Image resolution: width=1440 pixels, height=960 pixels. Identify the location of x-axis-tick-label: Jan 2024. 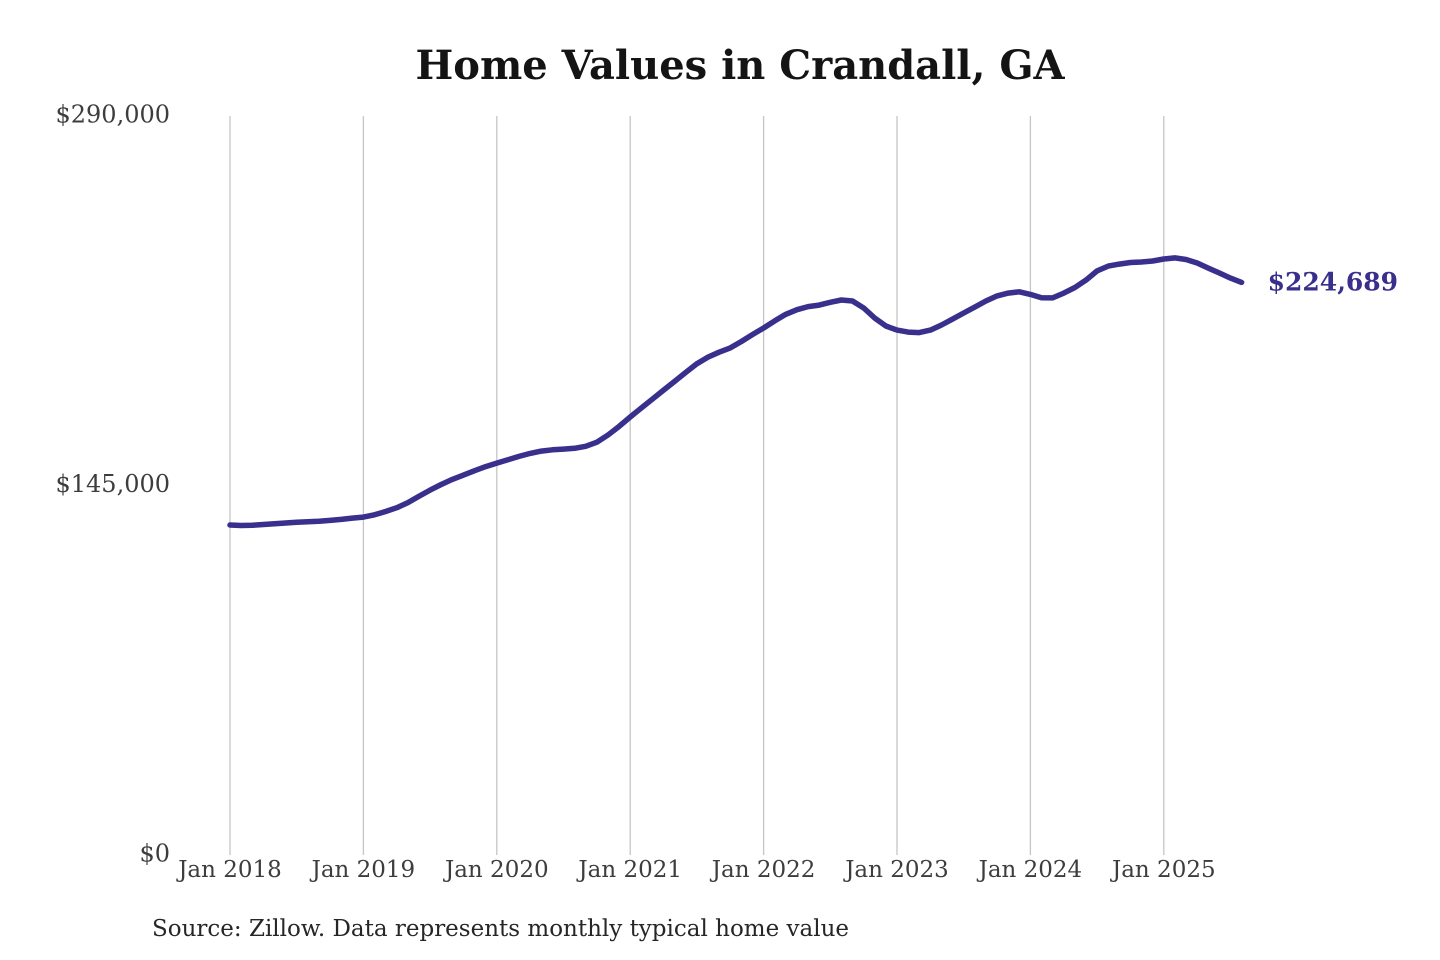
(1030, 870).